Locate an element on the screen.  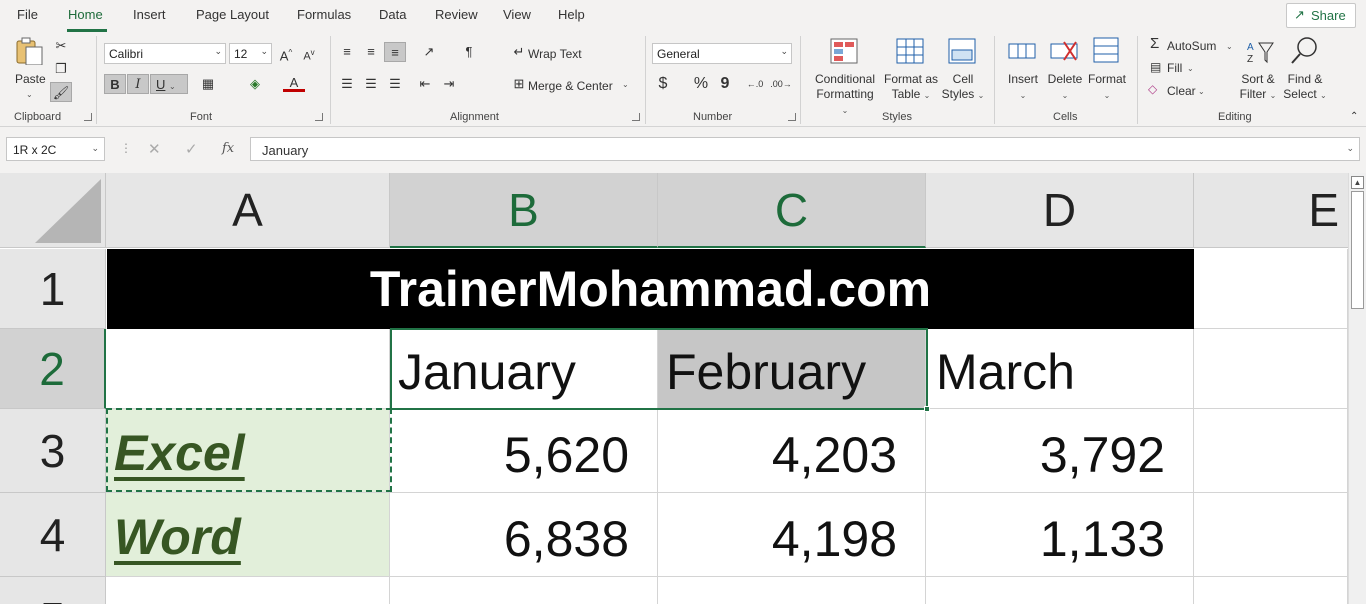
find-select-button: Find & Select ⌄ is located at coordinates (1305, 87).